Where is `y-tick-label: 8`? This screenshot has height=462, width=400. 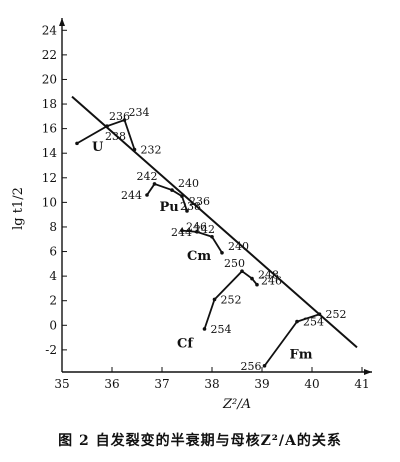
y-tick-label: 8 is located at coordinates (53, 227).